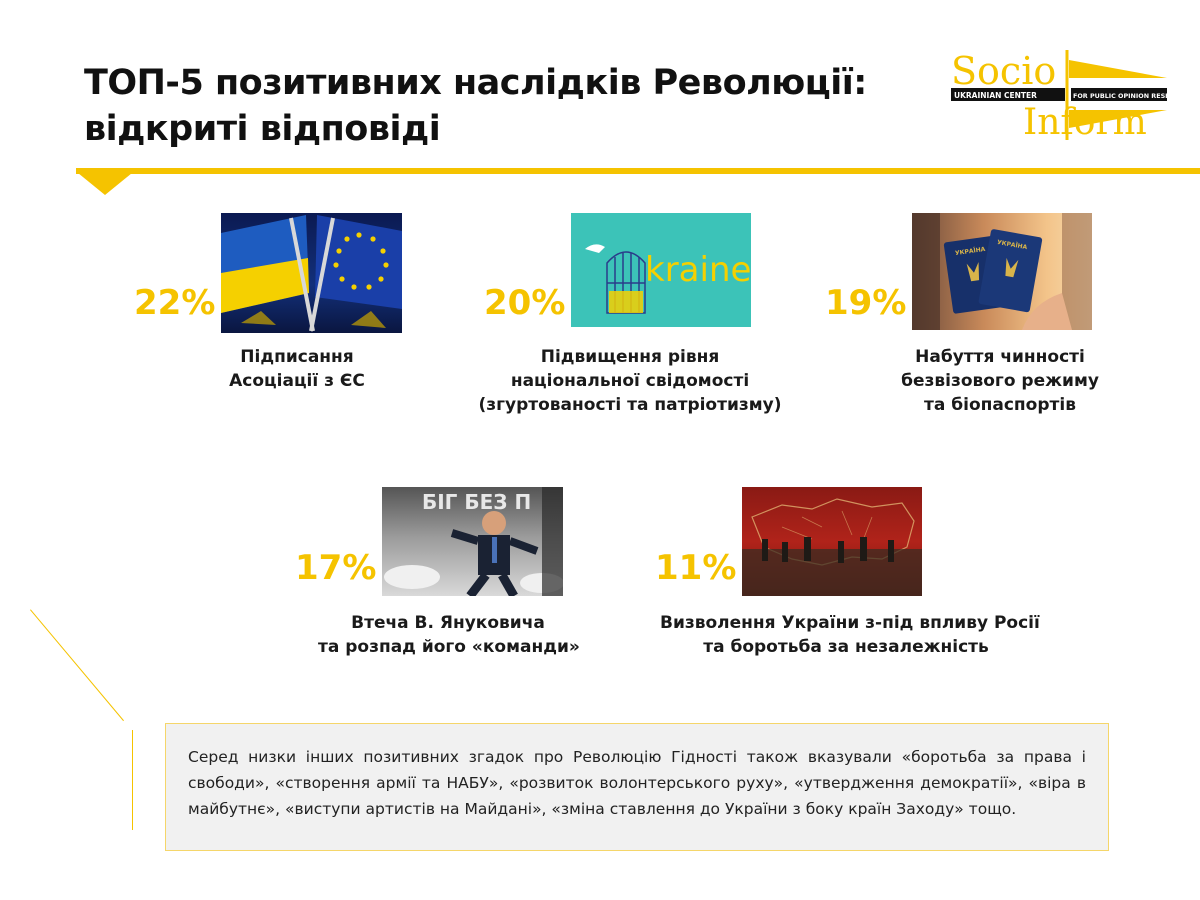  I want to click on item-4-image: БІГ БЕЗ П, so click(472, 541).